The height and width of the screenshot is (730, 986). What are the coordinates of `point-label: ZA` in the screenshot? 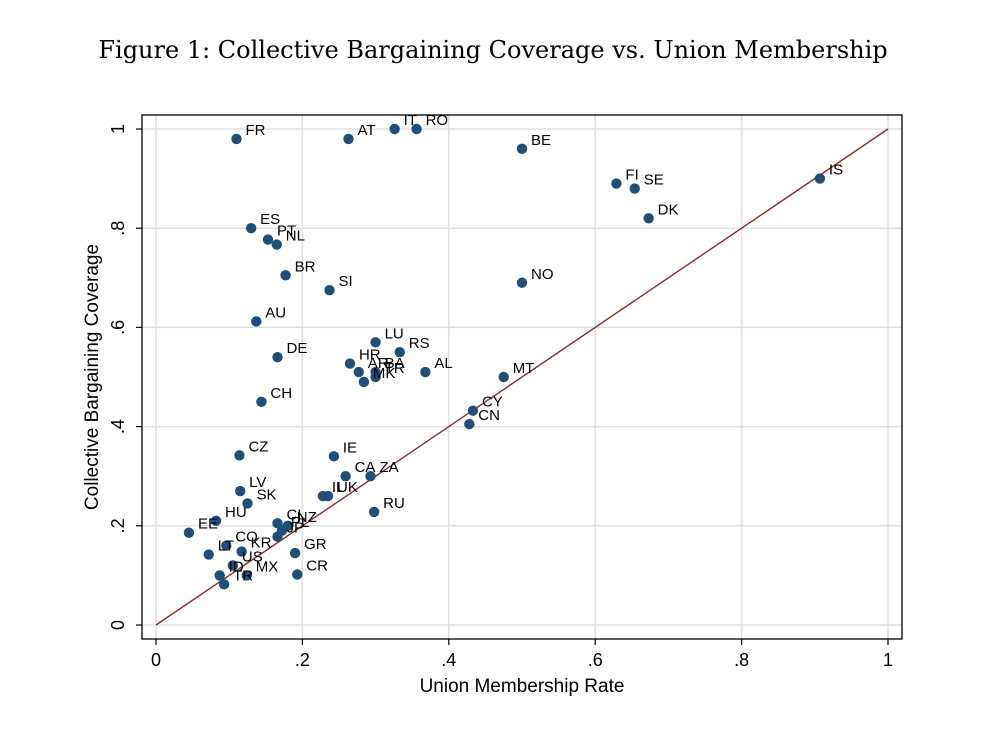 It's located at (388, 467).